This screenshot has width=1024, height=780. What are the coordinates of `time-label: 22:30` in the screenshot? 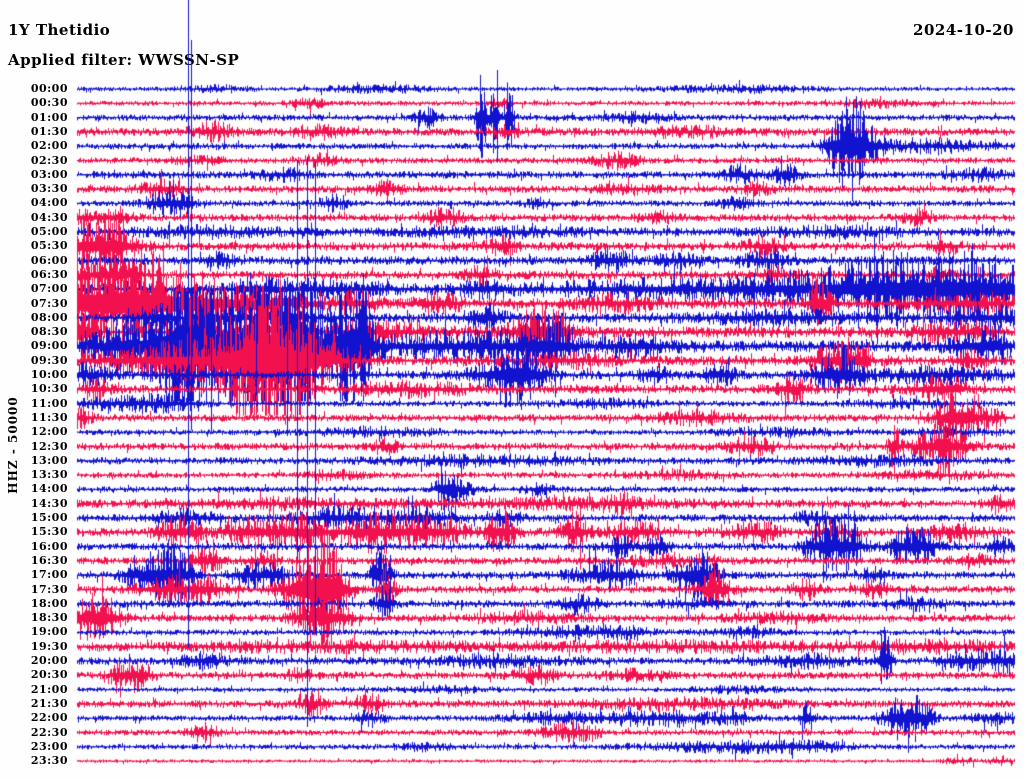 It's located at (49, 732).